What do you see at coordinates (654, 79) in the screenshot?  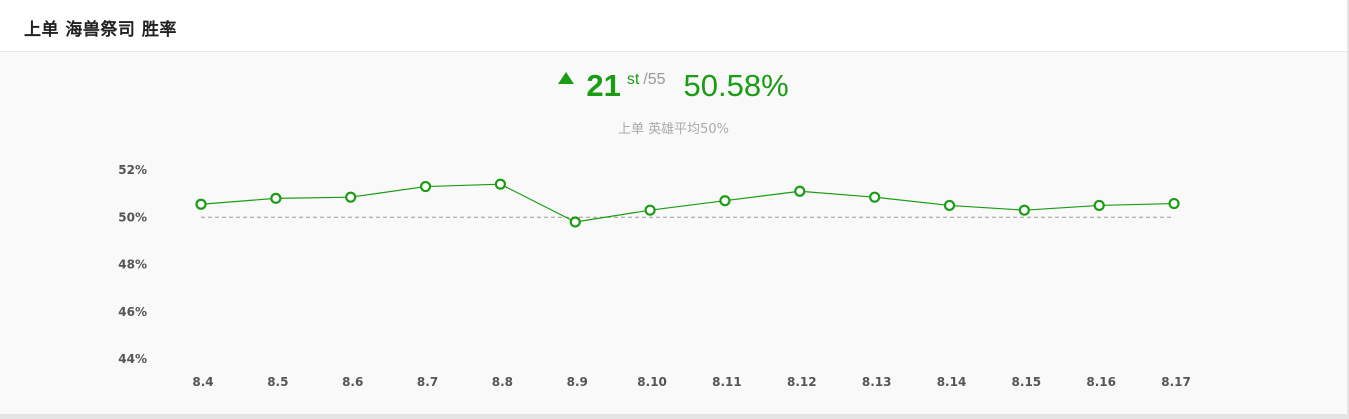 I see `rank-total: /55` at bounding box center [654, 79].